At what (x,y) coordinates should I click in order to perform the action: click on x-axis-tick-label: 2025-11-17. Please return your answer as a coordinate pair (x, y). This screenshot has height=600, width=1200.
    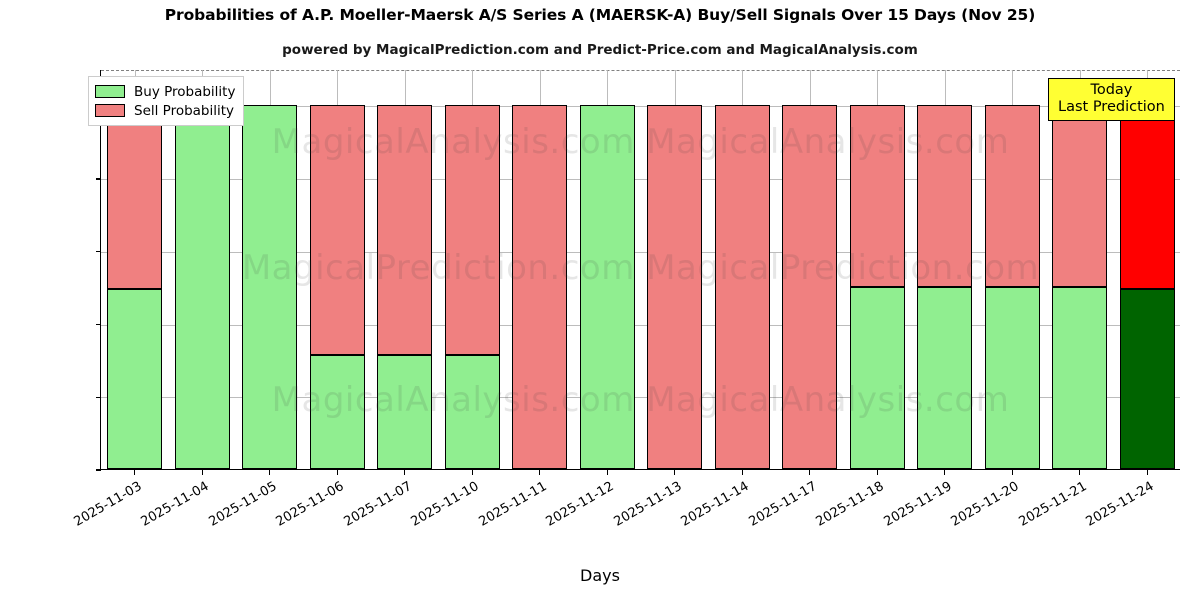
    Looking at the image, I should click on (783, 504).